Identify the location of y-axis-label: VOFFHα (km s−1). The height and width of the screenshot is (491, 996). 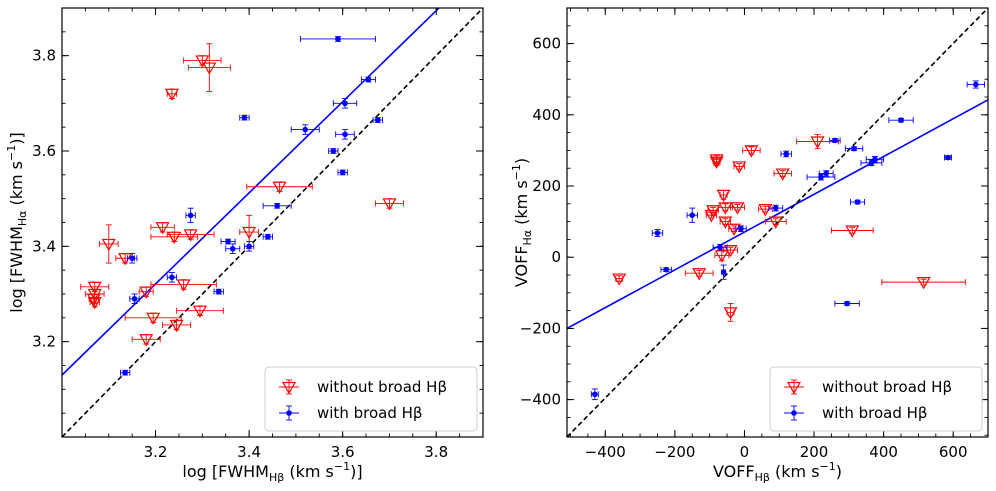
(522, 222).